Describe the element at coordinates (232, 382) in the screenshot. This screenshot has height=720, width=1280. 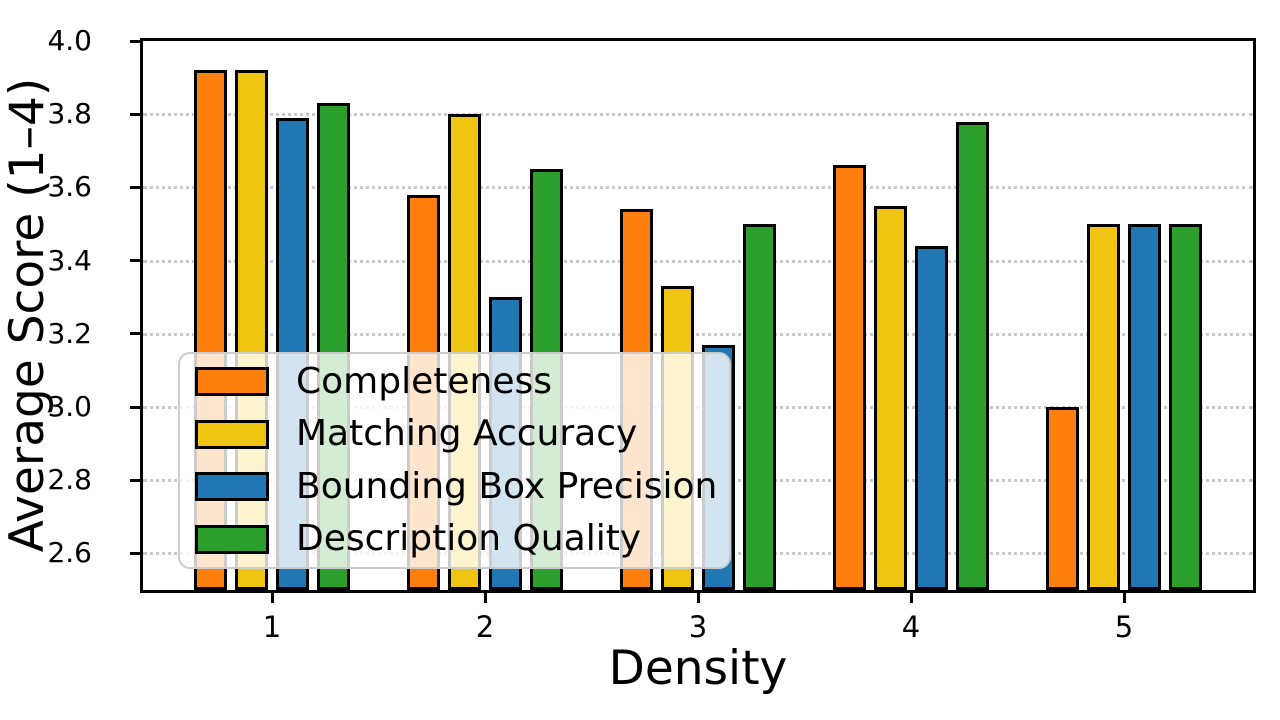
I see `legend-swatch-completeness` at that location.